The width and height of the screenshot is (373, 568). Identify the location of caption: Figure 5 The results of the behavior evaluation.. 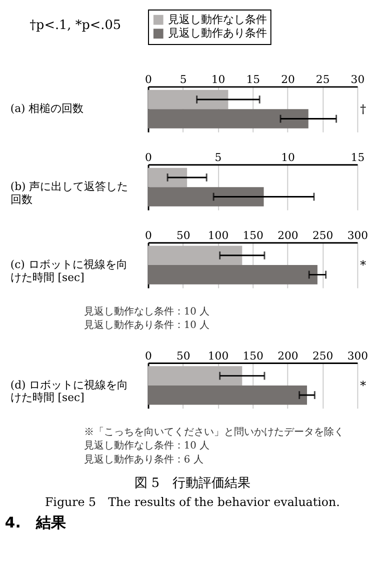
(192, 501).